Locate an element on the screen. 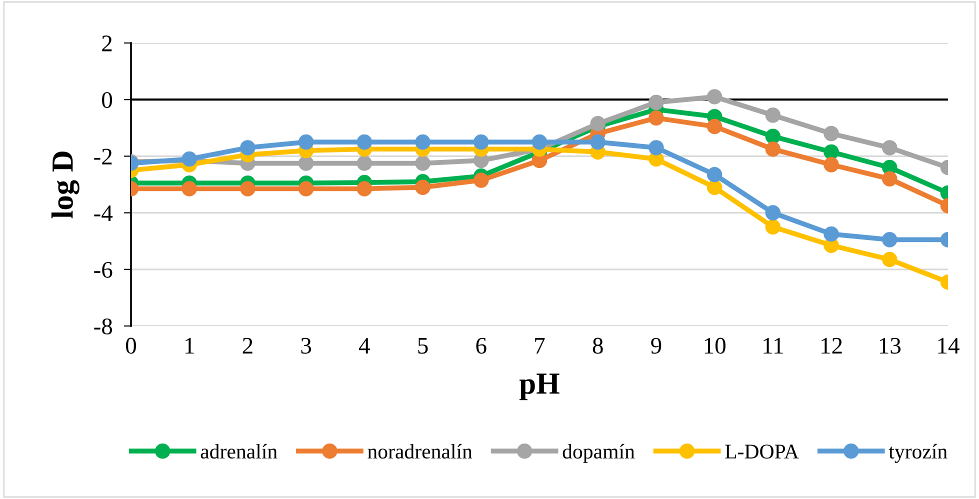 The height and width of the screenshot is (499, 979). x-tick-label: 5 is located at coordinates (423, 346).